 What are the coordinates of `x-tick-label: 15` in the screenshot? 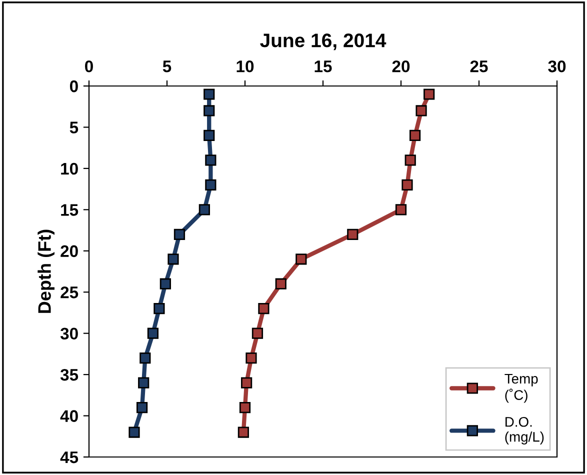 It's located at (323, 66).